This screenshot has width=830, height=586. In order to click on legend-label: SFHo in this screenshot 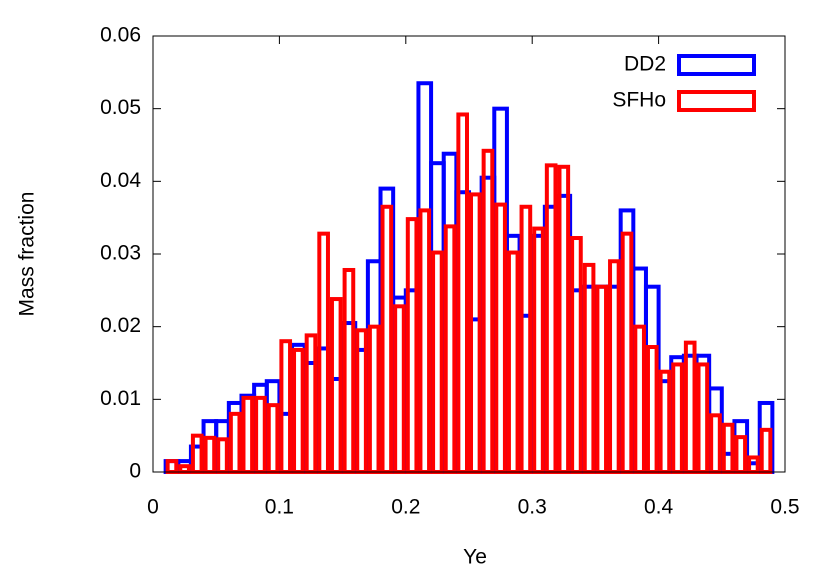, I will do `click(639, 100)`.